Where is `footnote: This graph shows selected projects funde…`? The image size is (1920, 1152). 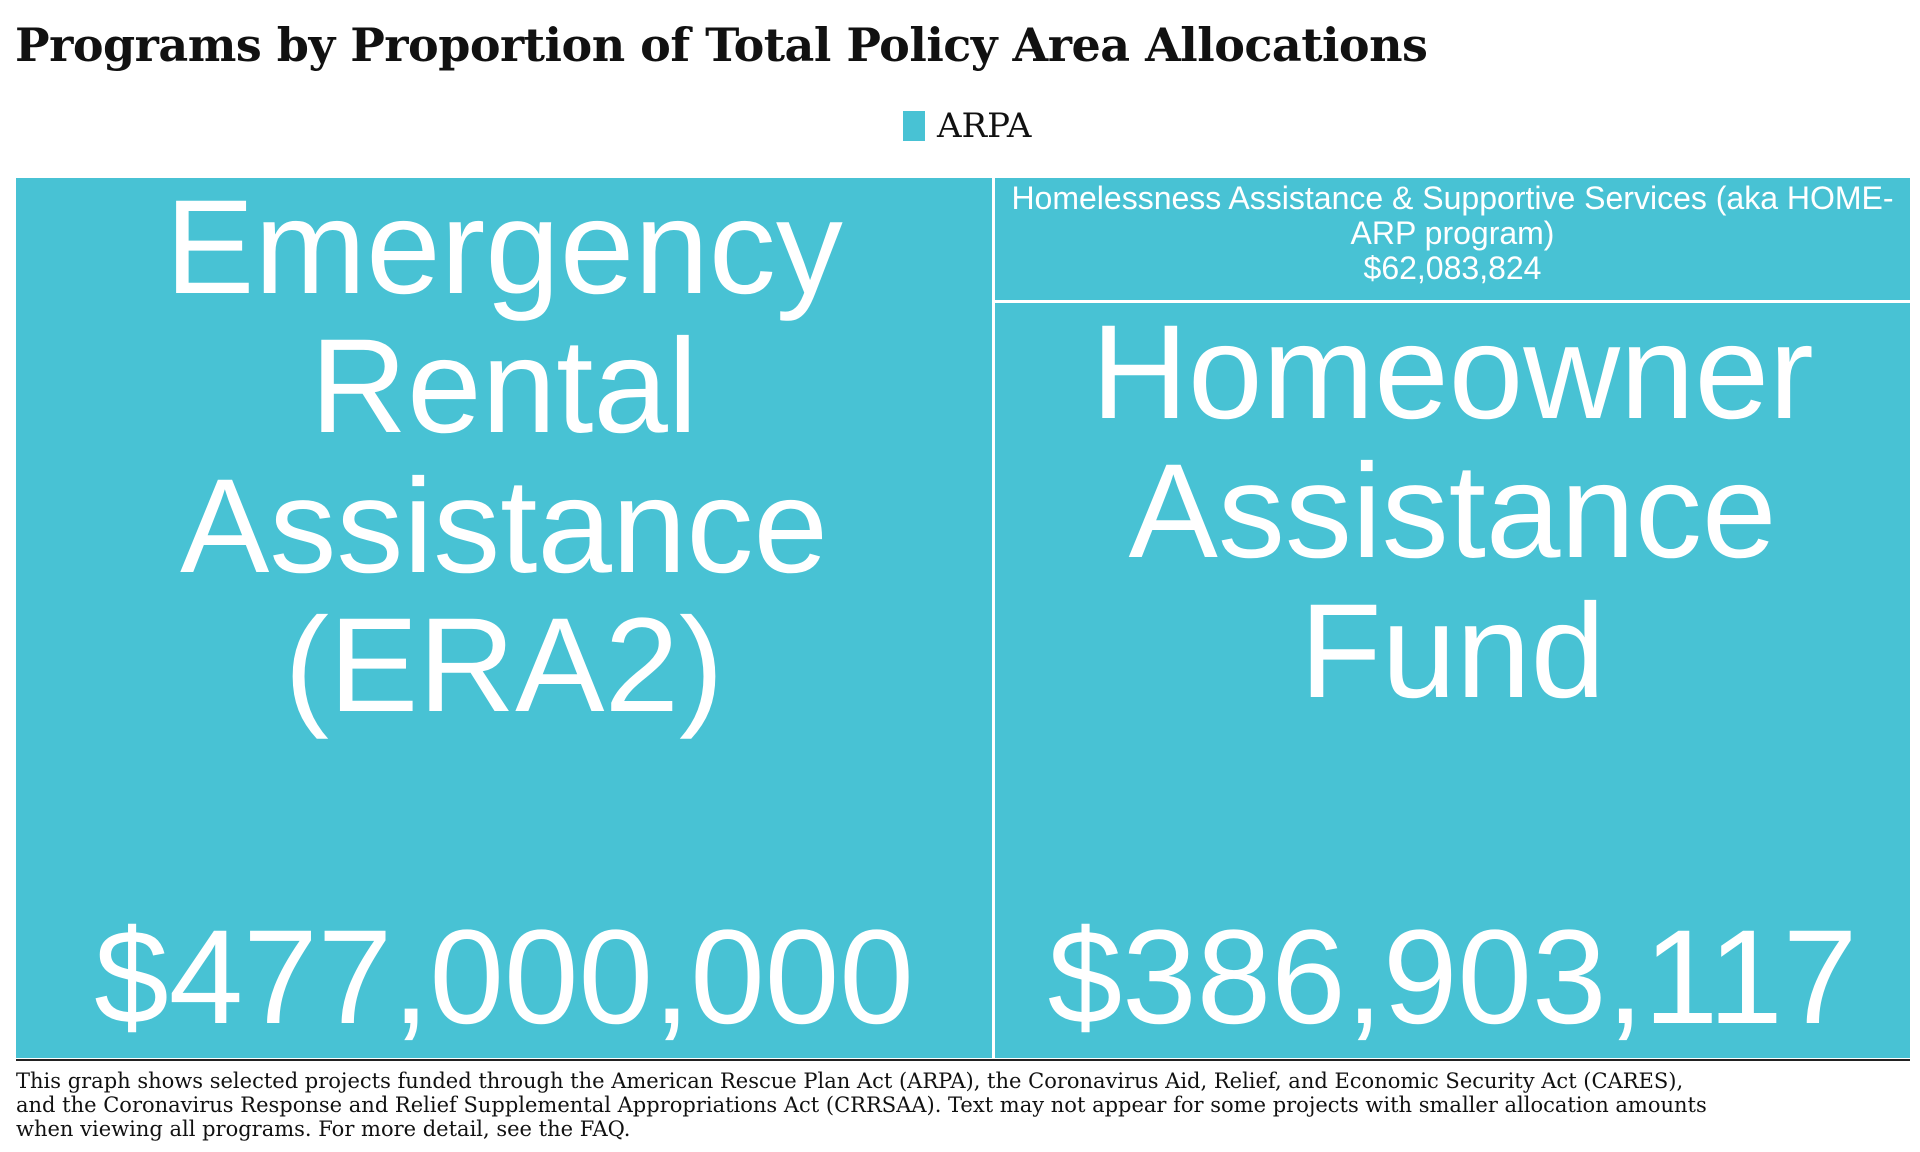
footnote: This graph shows selected projects funde… is located at coordinates (861, 1105).